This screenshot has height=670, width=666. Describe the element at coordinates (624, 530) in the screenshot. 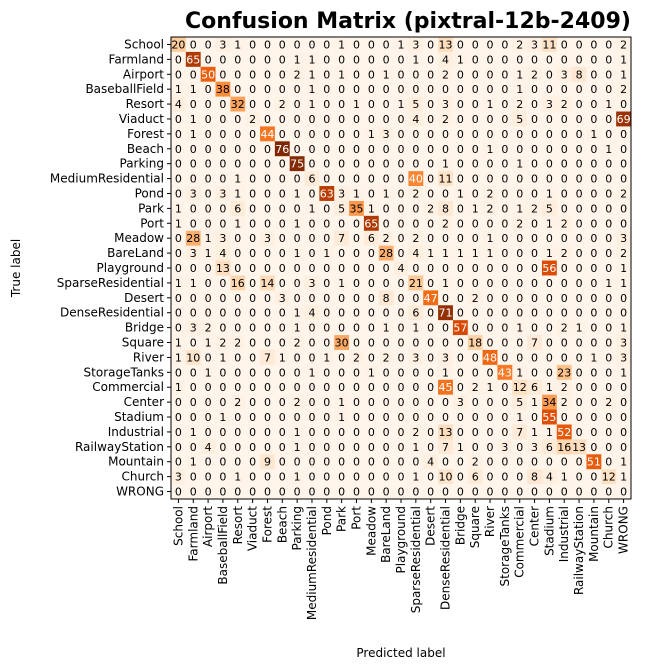

I see `x-tick-label: WRONG` at that location.